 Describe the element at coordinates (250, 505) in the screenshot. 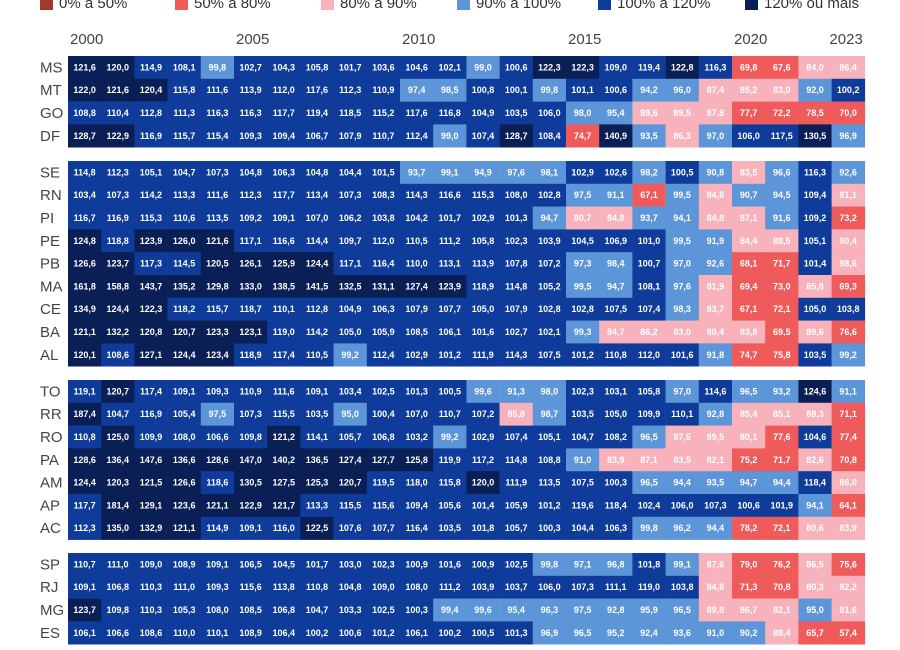

I see `cell-value: 122,9` at that location.